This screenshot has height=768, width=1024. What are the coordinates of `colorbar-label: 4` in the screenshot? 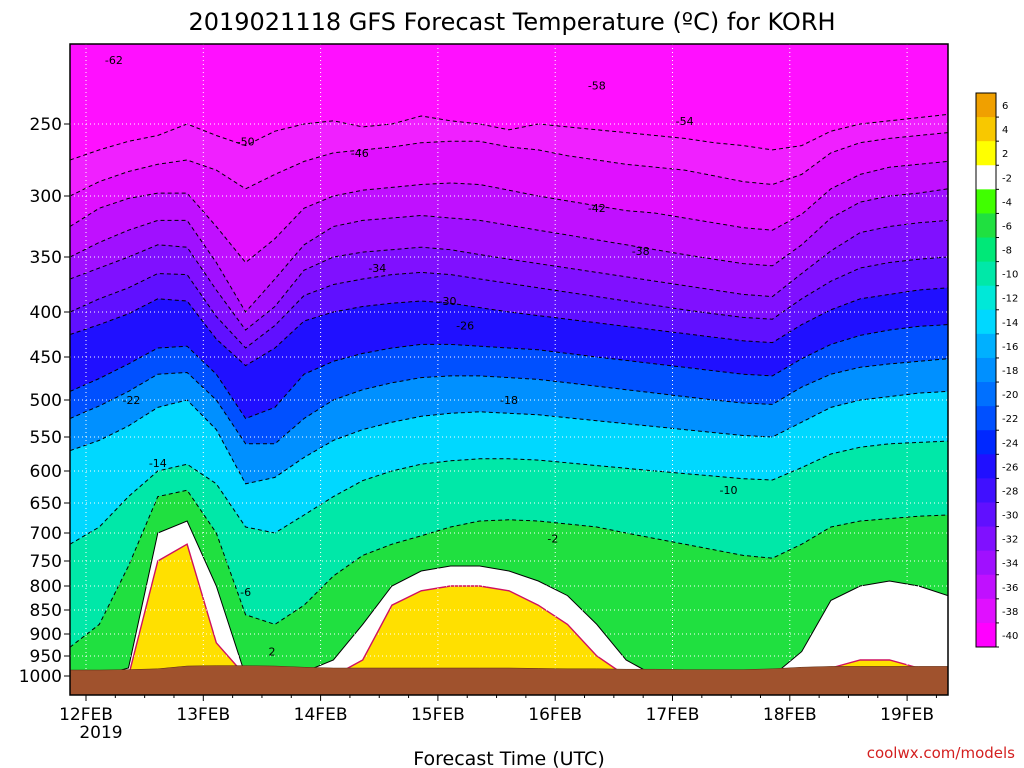 It's located at (1005, 130).